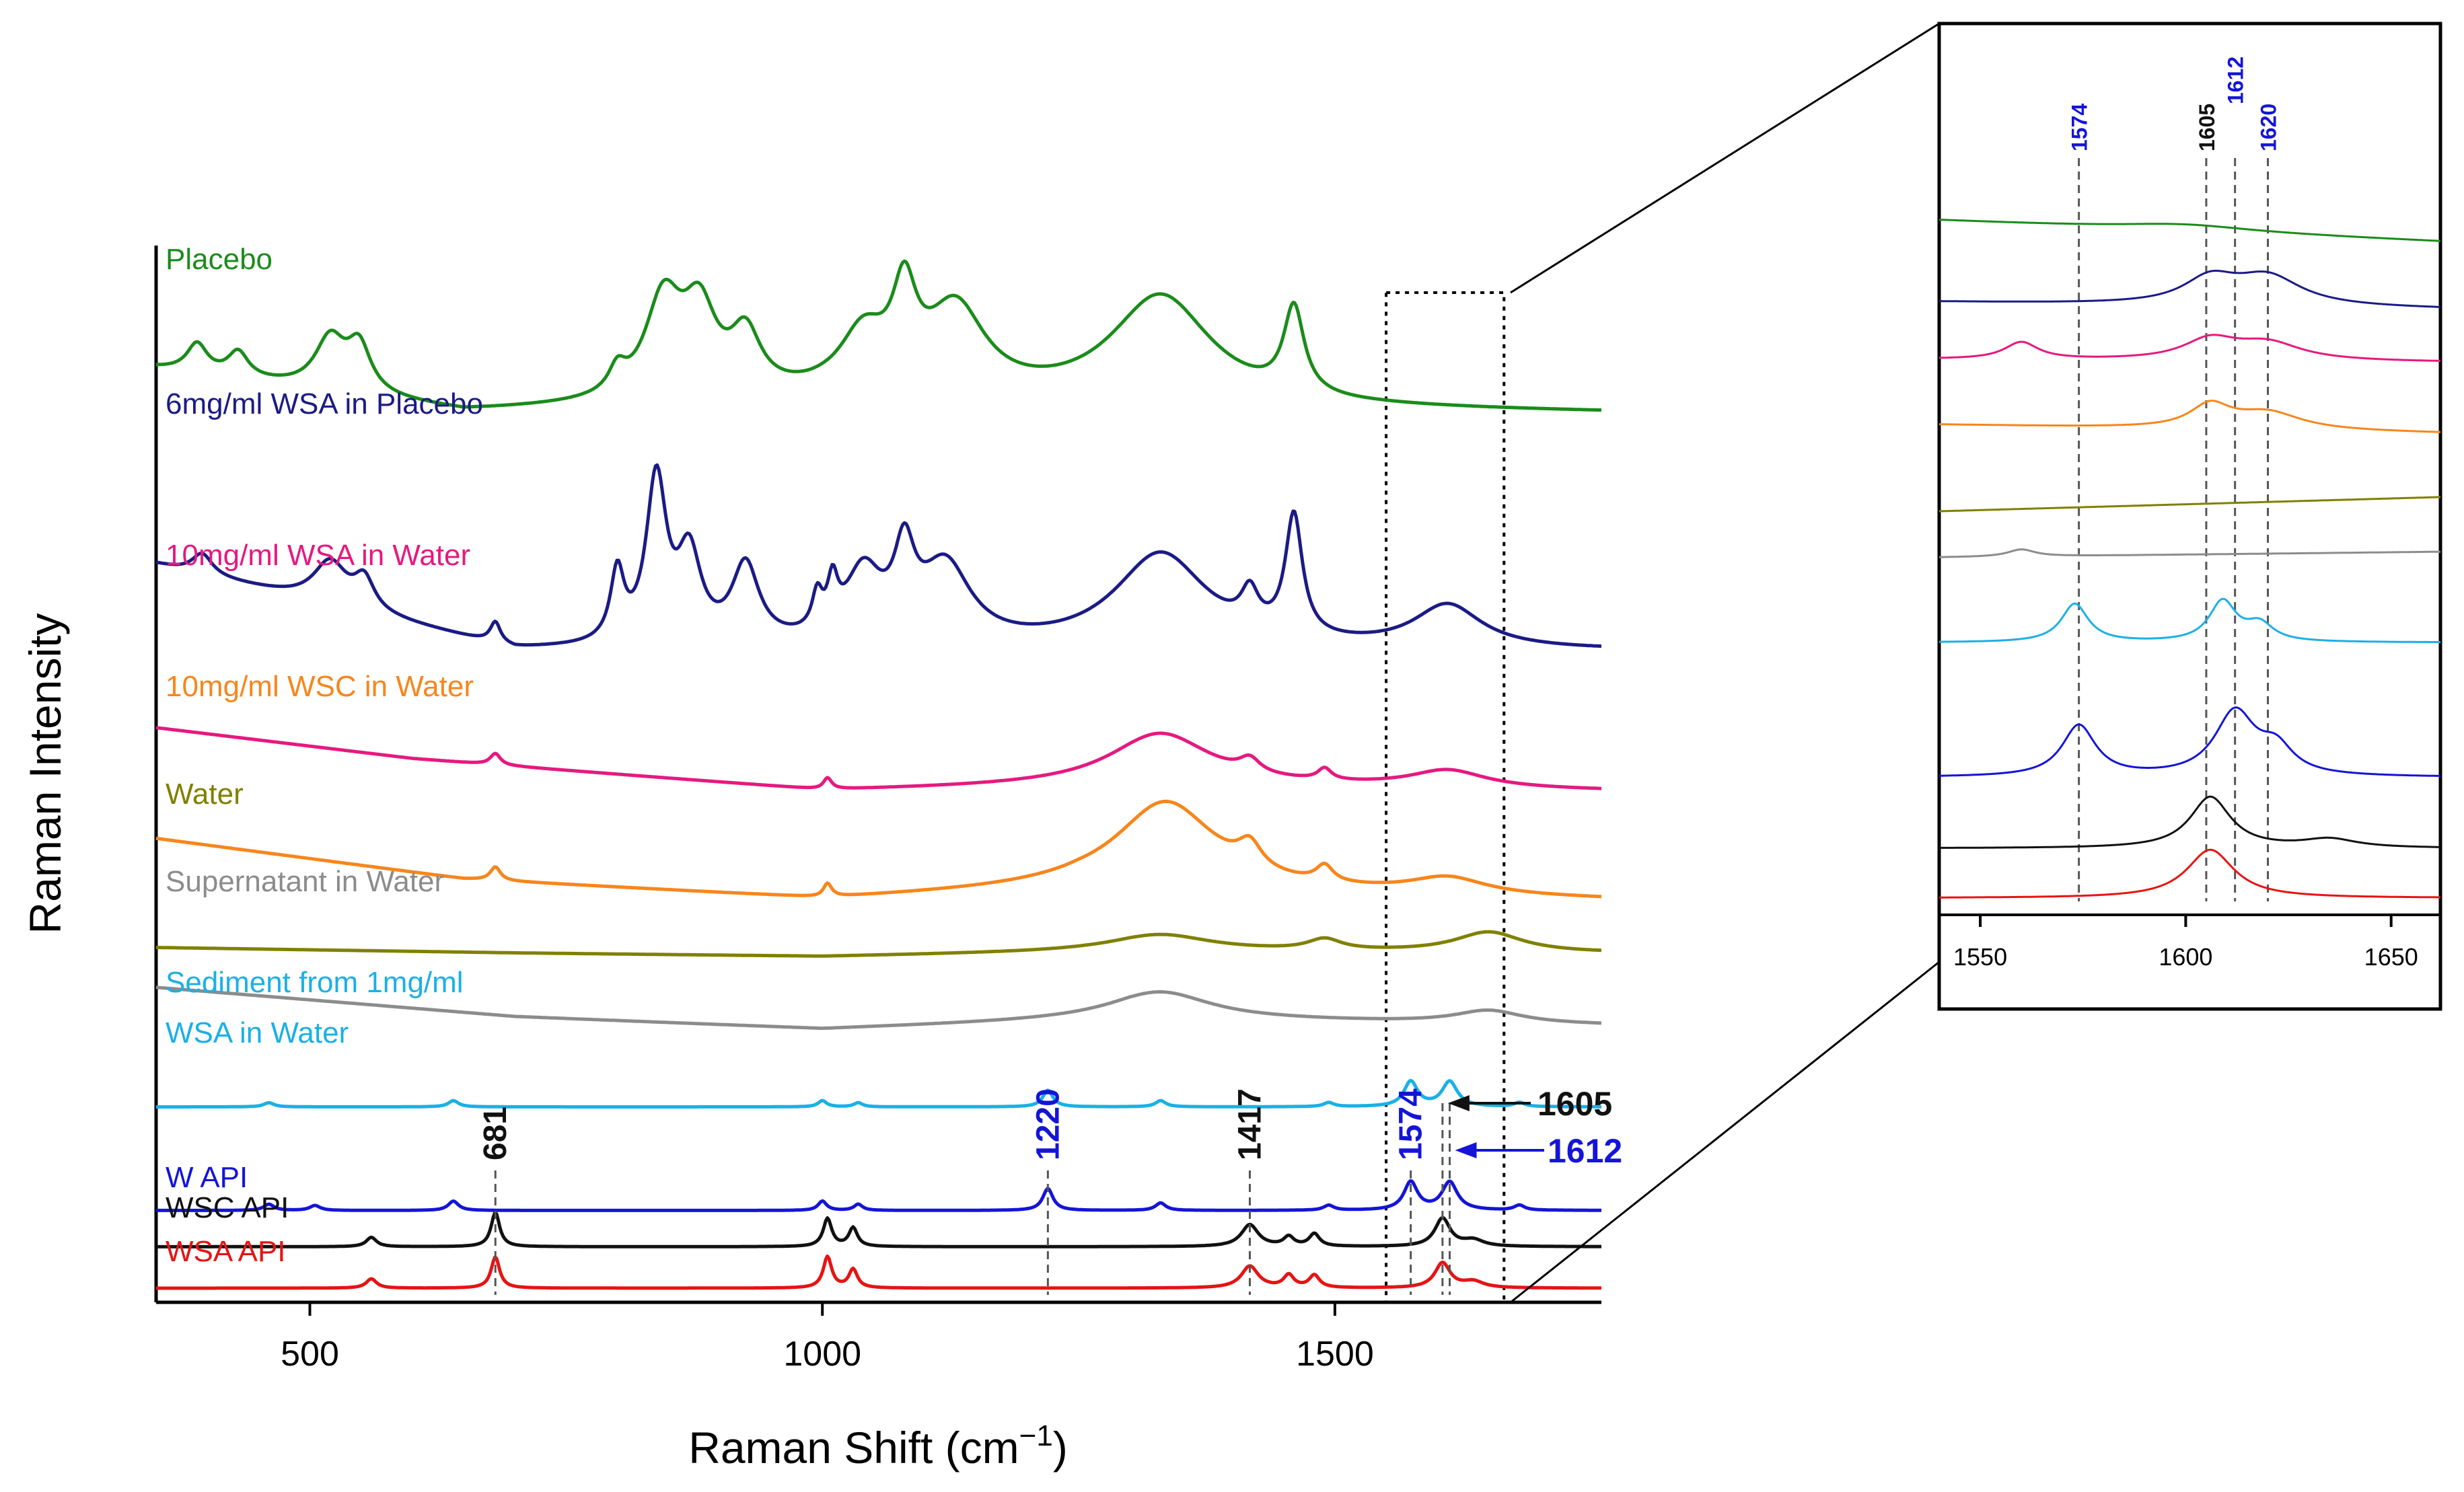  I want to click on inset-x-tick-label: 1550, so click(1980, 957).